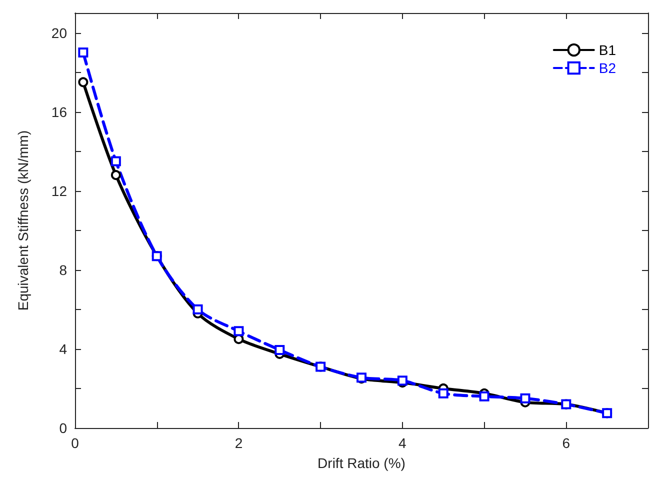 This screenshot has height=483, width=651. What do you see at coordinates (63, 428) in the screenshot?
I see `y-tick-label: 0` at bounding box center [63, 428].